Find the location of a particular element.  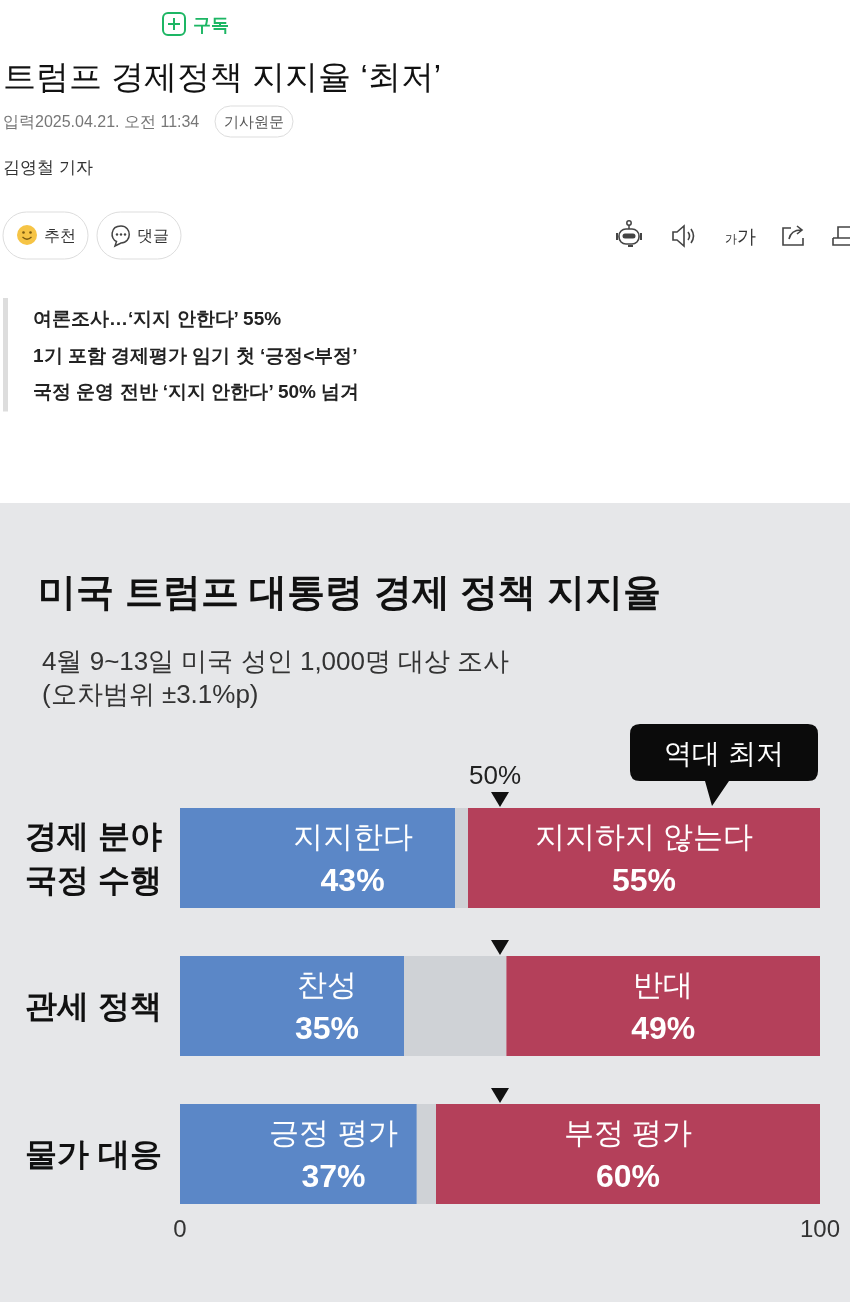

text: 구독 is located at coordinates (211, 25).